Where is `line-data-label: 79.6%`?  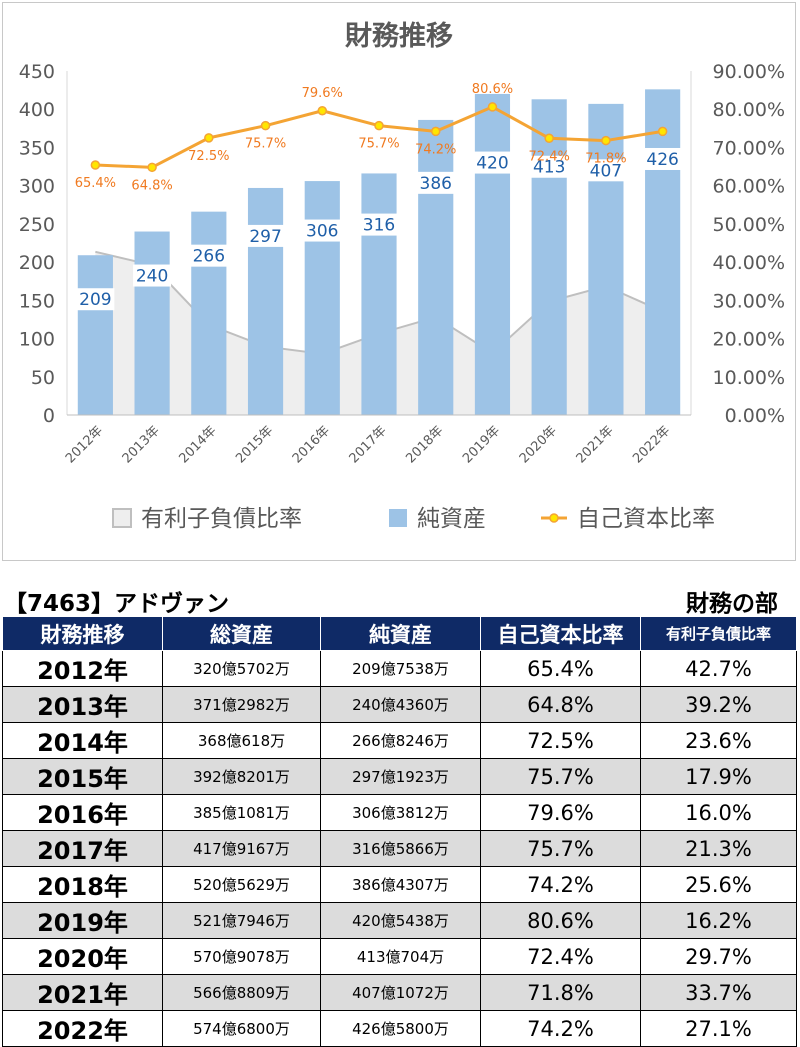 line-data-label: 79.6% is located at coordinates (322, 93).